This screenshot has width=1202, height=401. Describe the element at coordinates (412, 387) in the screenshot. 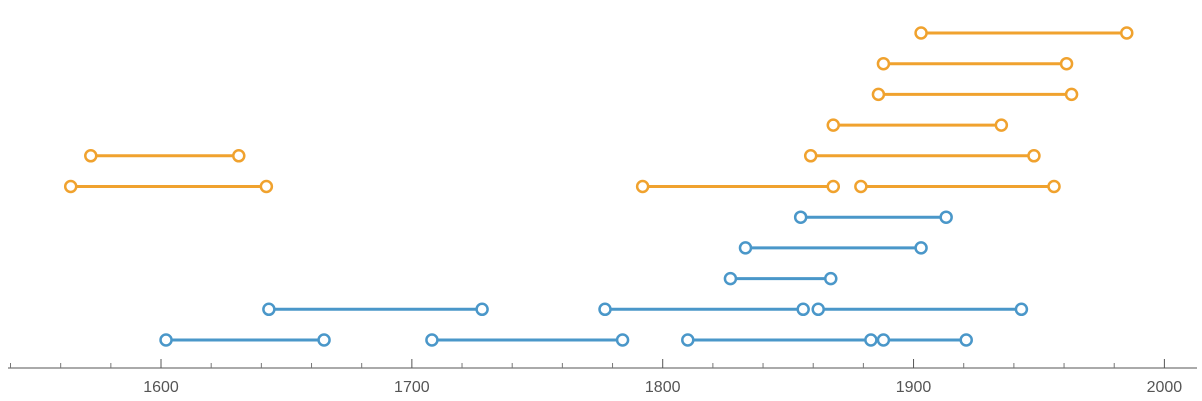

I see `x-tick-label: 1700` at that location.